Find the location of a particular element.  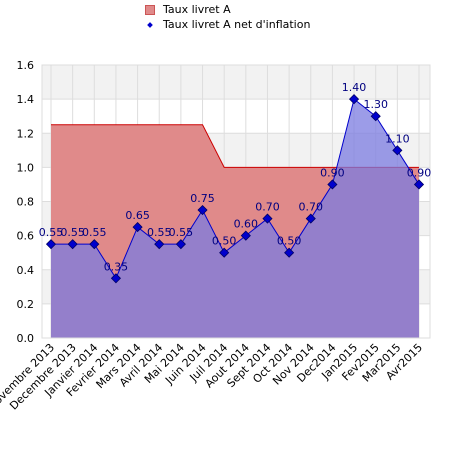

data-label: 0.60 is located at coordinates (246, 224).